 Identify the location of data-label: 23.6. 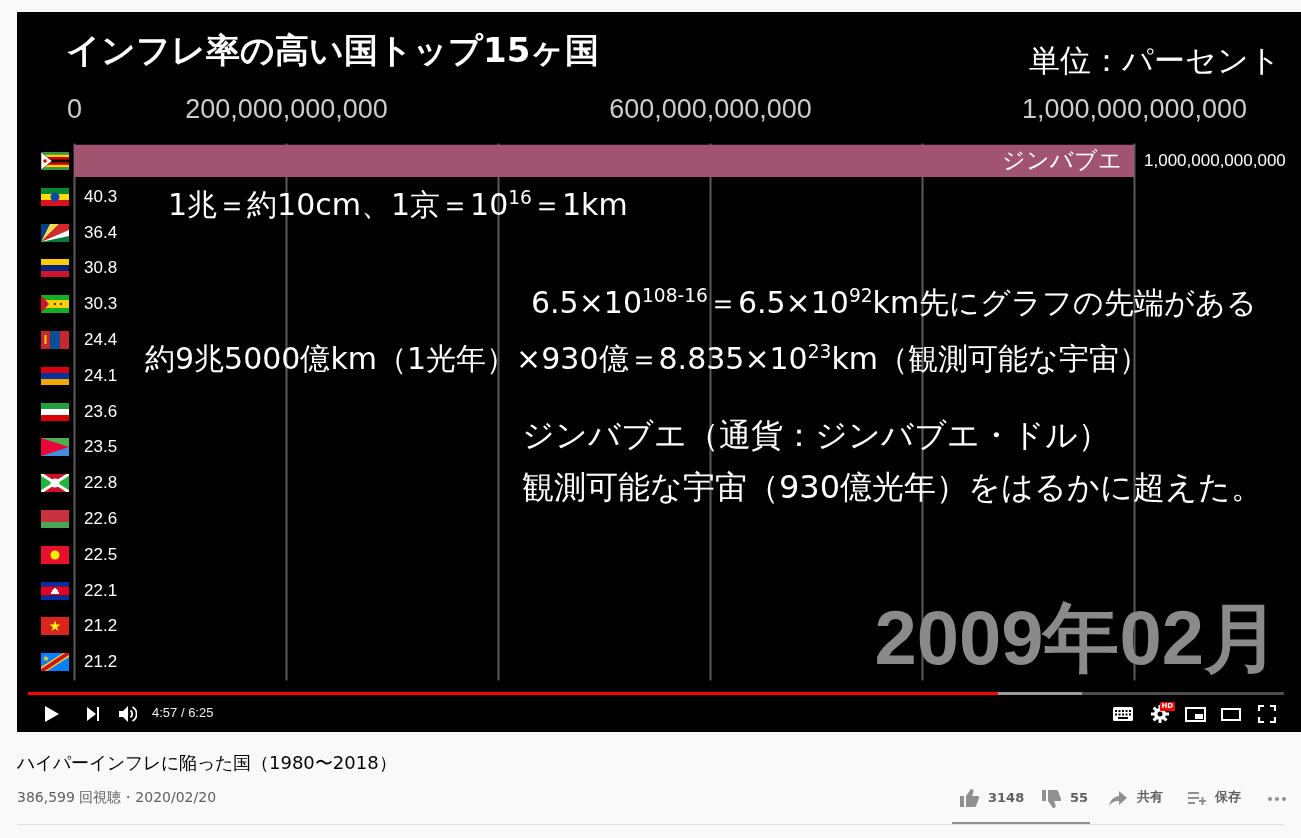
(101, 411).